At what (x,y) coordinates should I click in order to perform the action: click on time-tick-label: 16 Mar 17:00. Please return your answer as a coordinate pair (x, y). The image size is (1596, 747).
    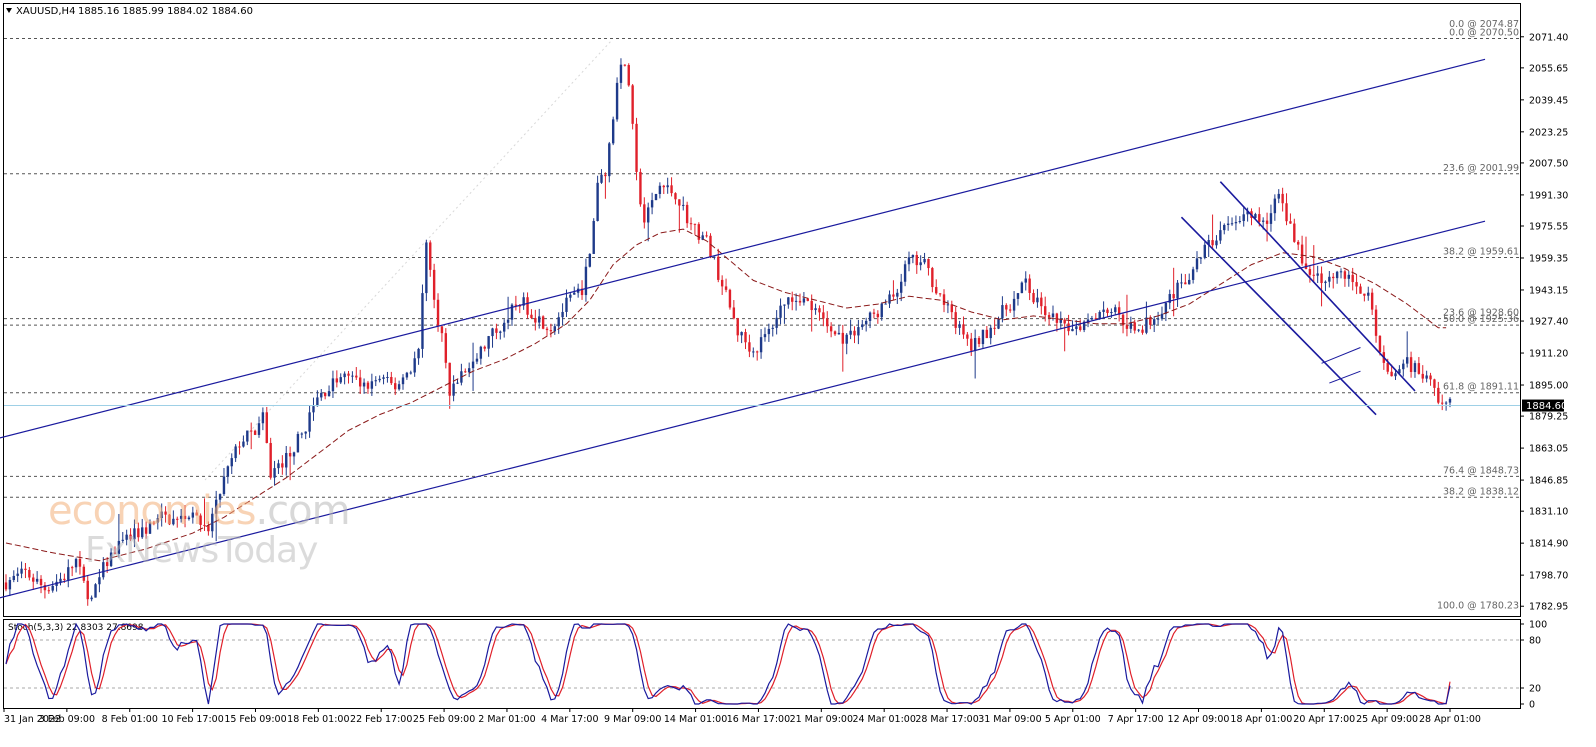
    Looking at the image, I should click on (758, 719).